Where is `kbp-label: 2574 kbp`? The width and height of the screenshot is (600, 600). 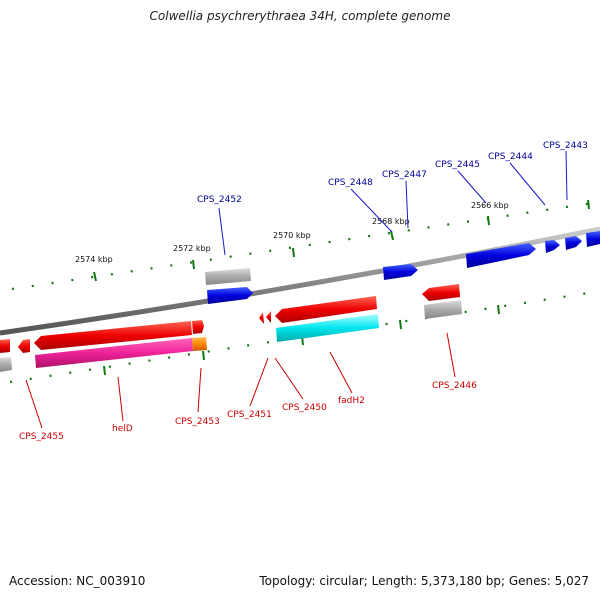 kbp-label: 2574 kbp is located at coordinates (94, 259).